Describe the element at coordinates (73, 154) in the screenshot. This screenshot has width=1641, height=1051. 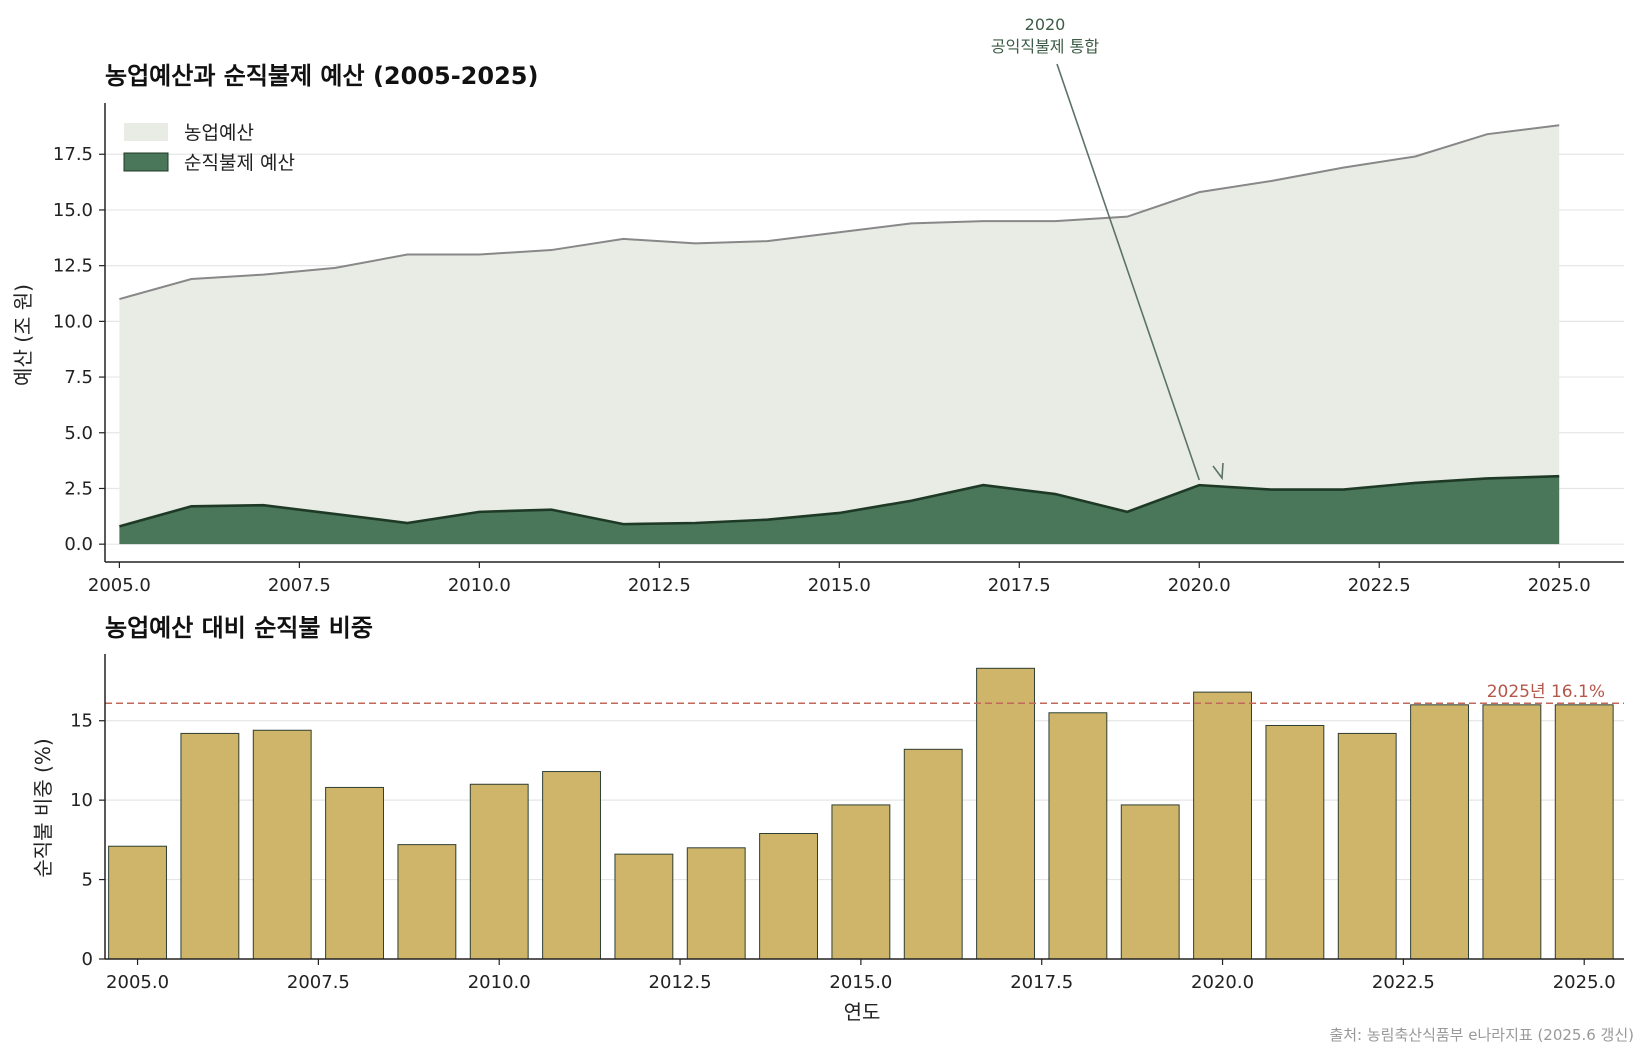
I see `top-y-tick-label: 17.5` at that location.